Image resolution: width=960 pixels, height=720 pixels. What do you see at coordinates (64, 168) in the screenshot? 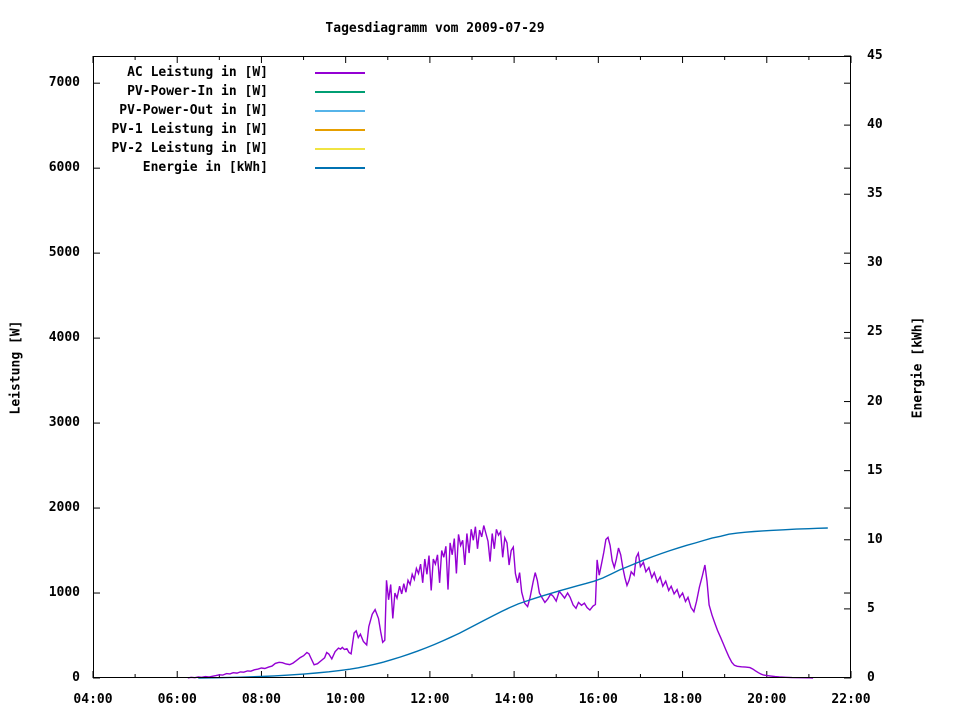
I see `y-left-tick-label: 6000` at bounding box center [64, 168].